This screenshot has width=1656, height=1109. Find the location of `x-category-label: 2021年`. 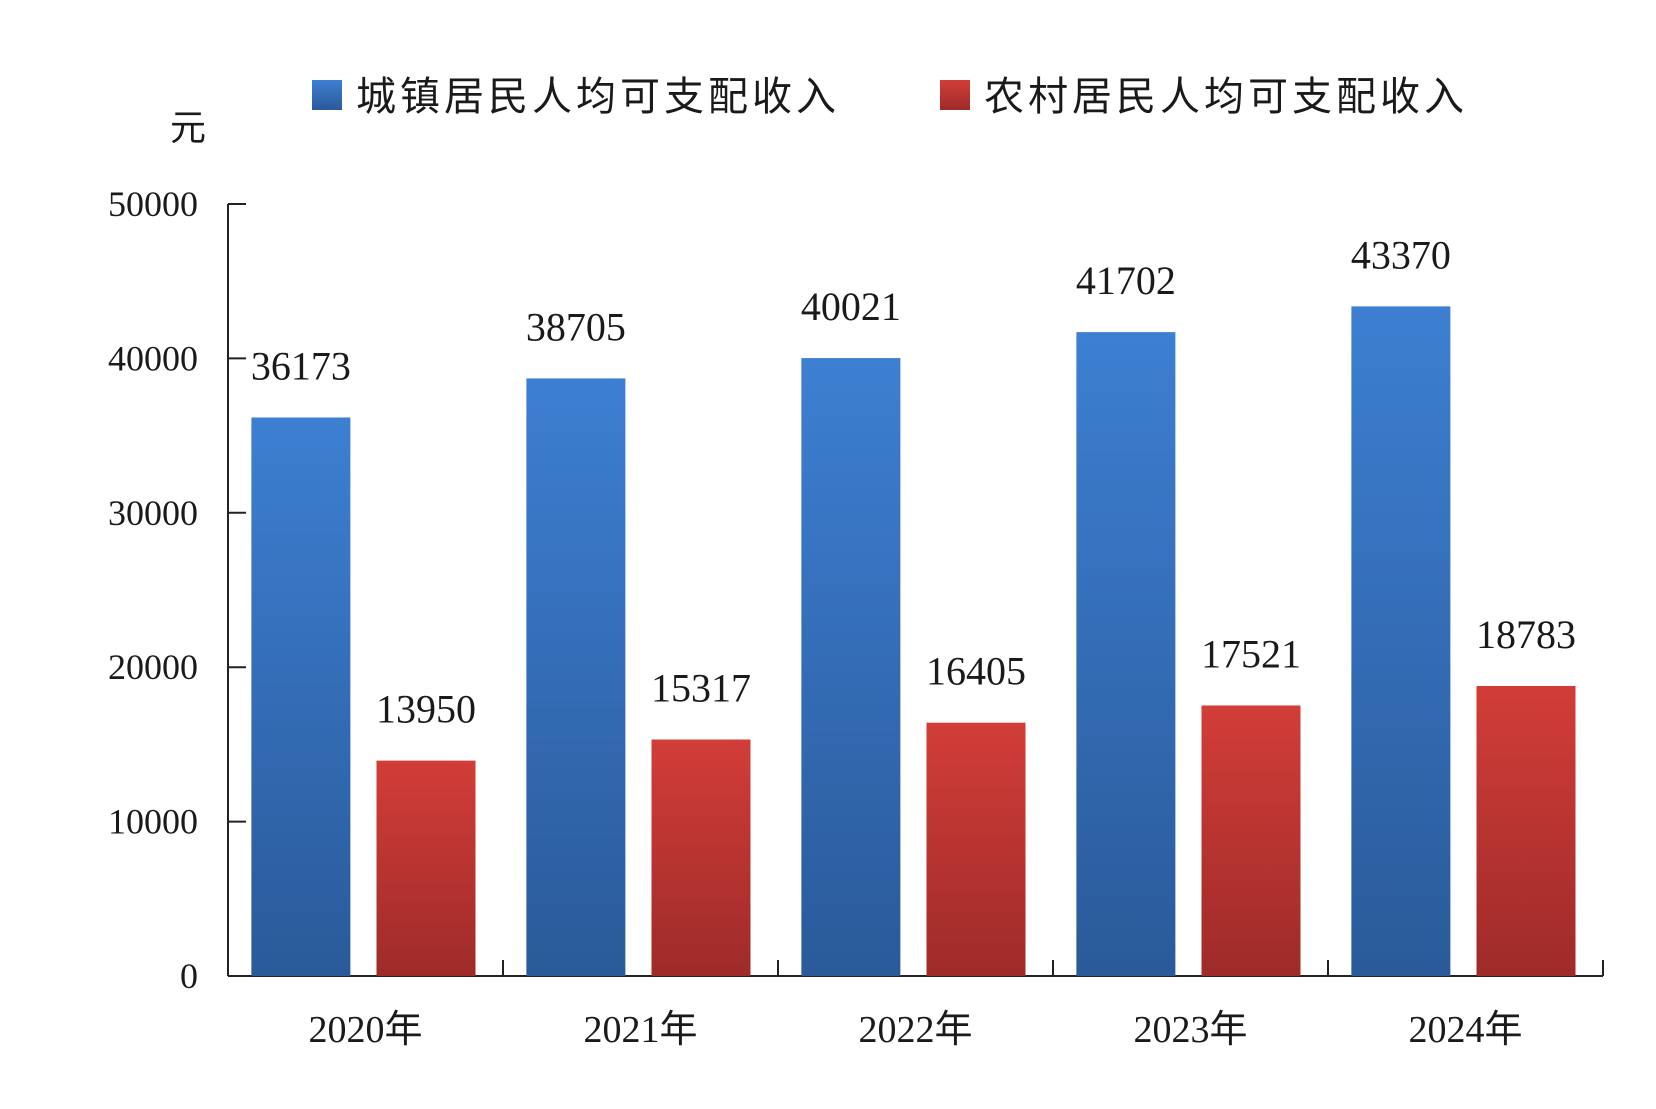

x-category-label: 2021年 is located at coordinates (640, 1030).